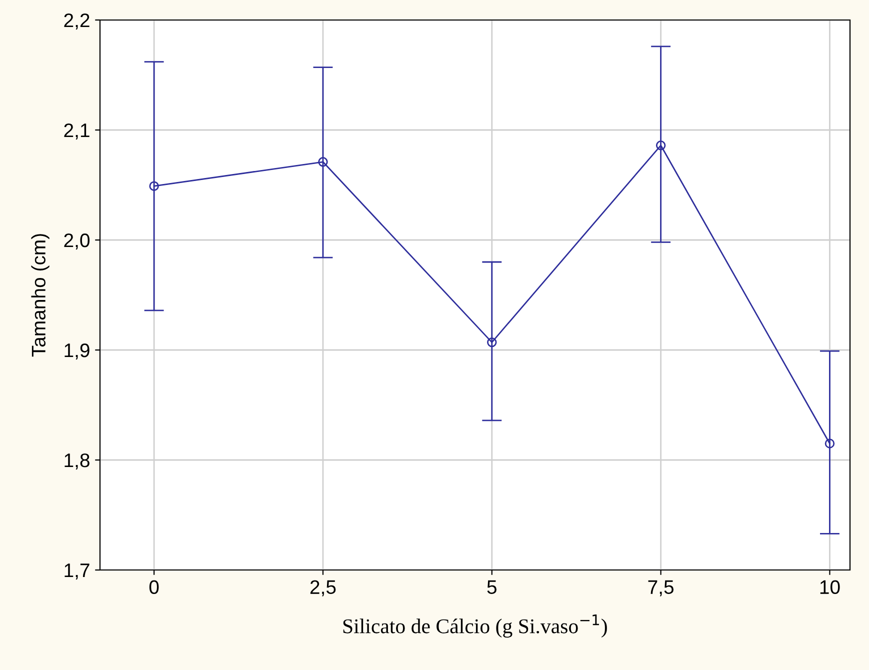  Describe the element at coordinates (77, 21) in the screenshot. I see `y-tick-label: 2,2` at that location.